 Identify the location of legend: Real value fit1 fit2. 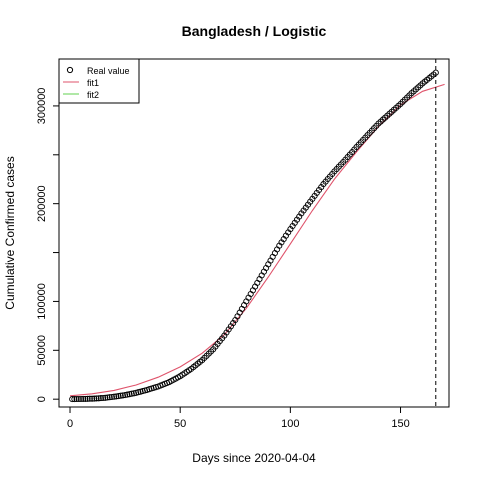
(99, 81).